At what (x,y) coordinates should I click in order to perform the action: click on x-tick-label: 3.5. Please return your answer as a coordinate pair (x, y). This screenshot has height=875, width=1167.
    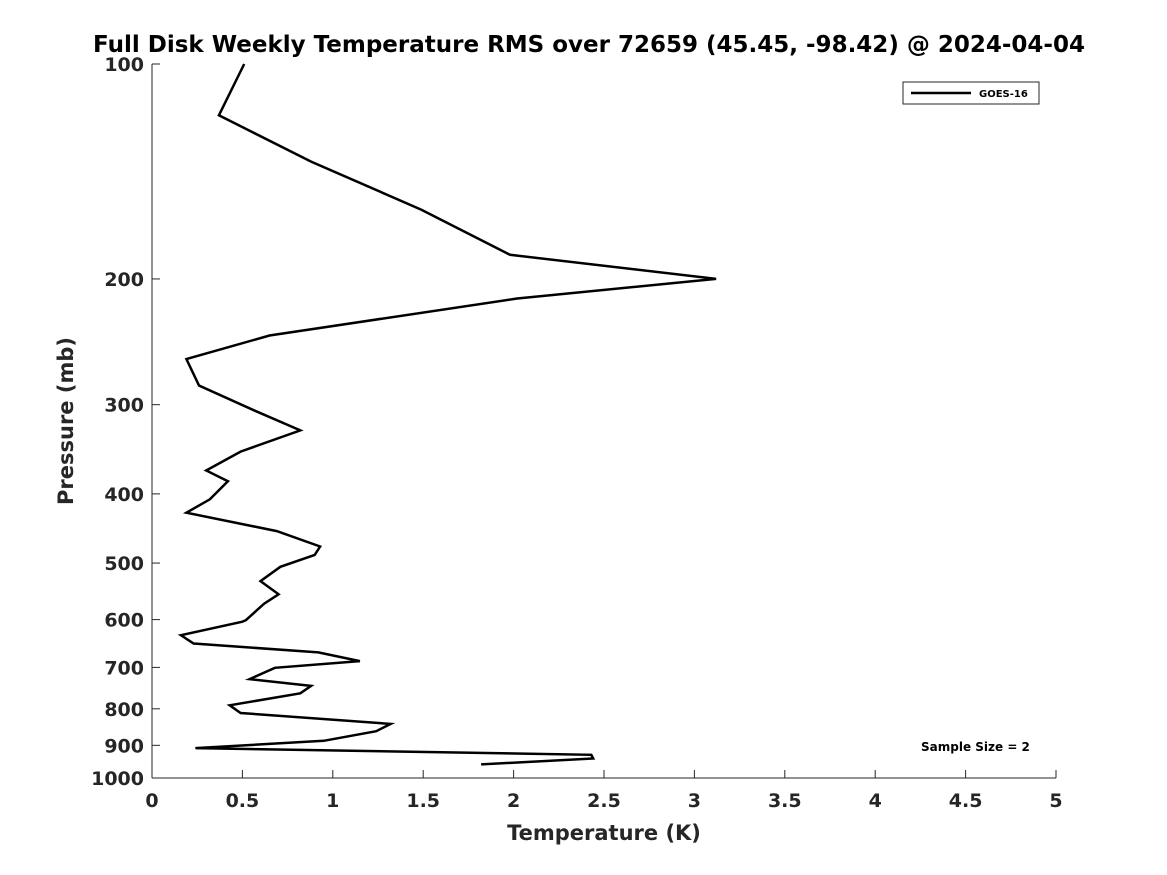
    Looking at the image, I should click on (785, 801).